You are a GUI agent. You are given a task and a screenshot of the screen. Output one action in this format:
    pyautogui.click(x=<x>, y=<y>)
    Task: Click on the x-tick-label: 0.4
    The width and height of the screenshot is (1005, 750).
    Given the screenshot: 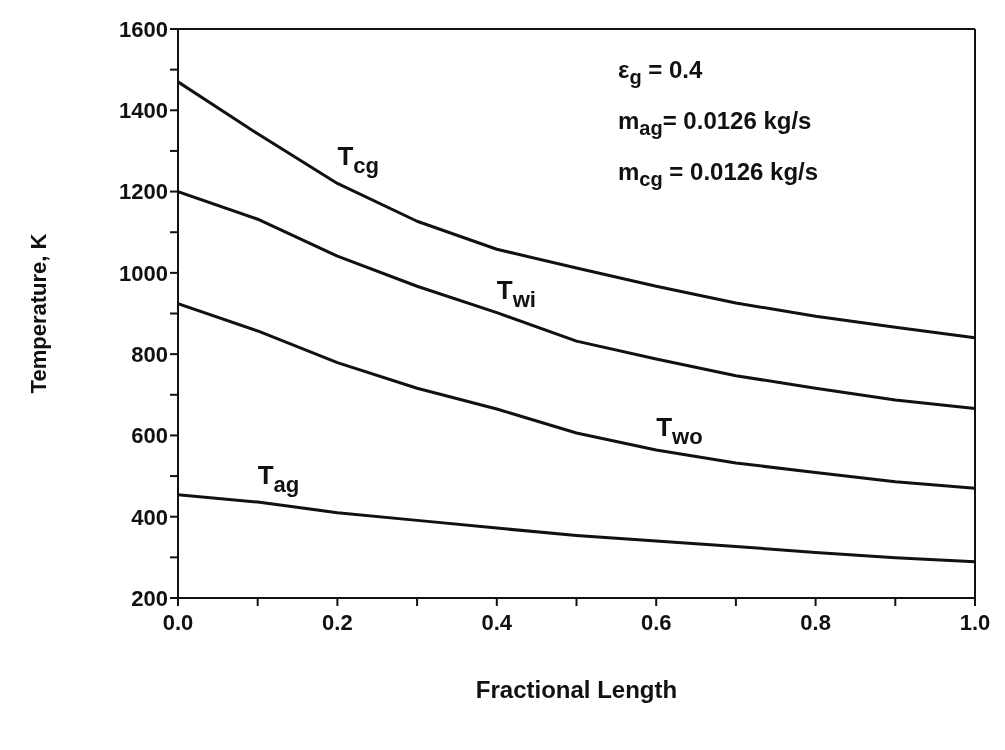 What is the action you would take?
    pyautogui.click(x=497, y=622)
    